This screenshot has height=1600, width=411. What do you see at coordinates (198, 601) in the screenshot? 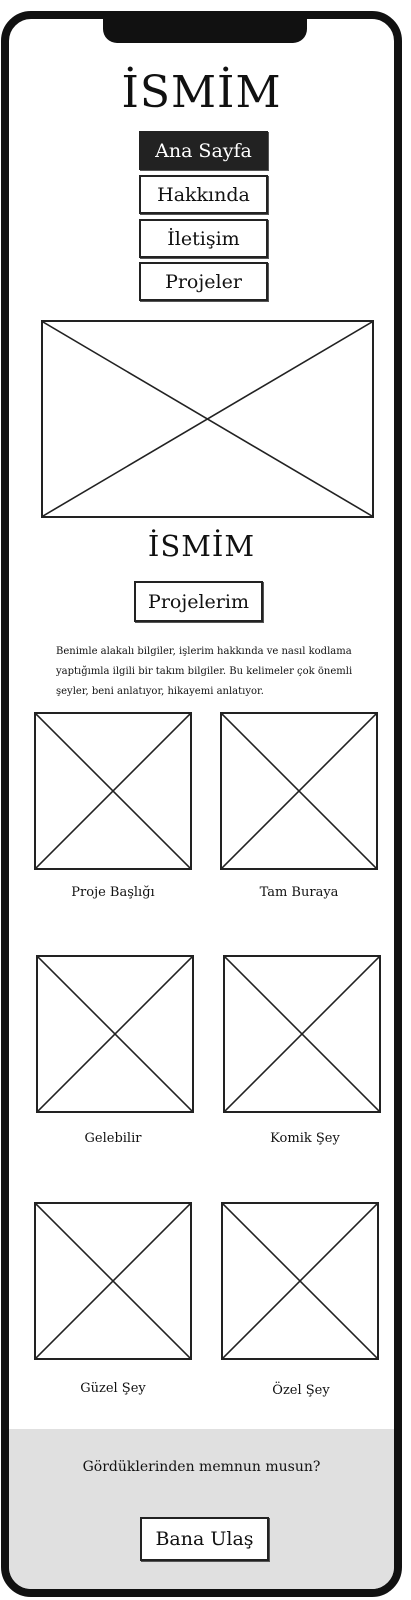
I see `projects-section-button: Projelerim` at bounding box center [198, 601].